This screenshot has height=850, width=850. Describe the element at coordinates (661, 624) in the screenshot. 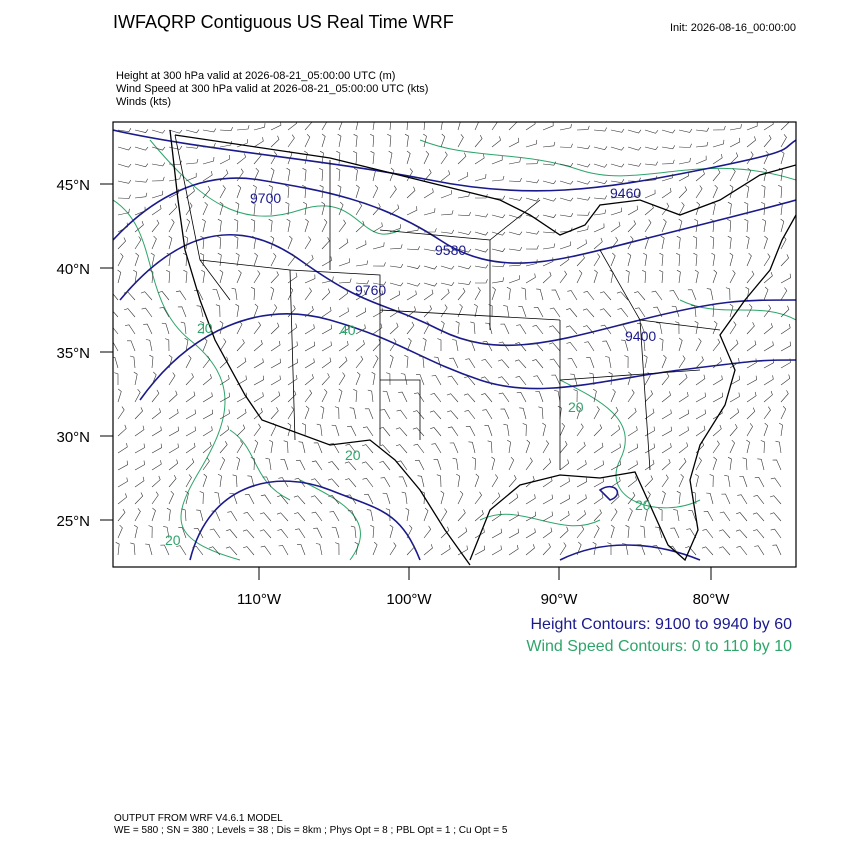

I see `legend-height: Height Contours: 9100 to 9940 by 60` at that location.